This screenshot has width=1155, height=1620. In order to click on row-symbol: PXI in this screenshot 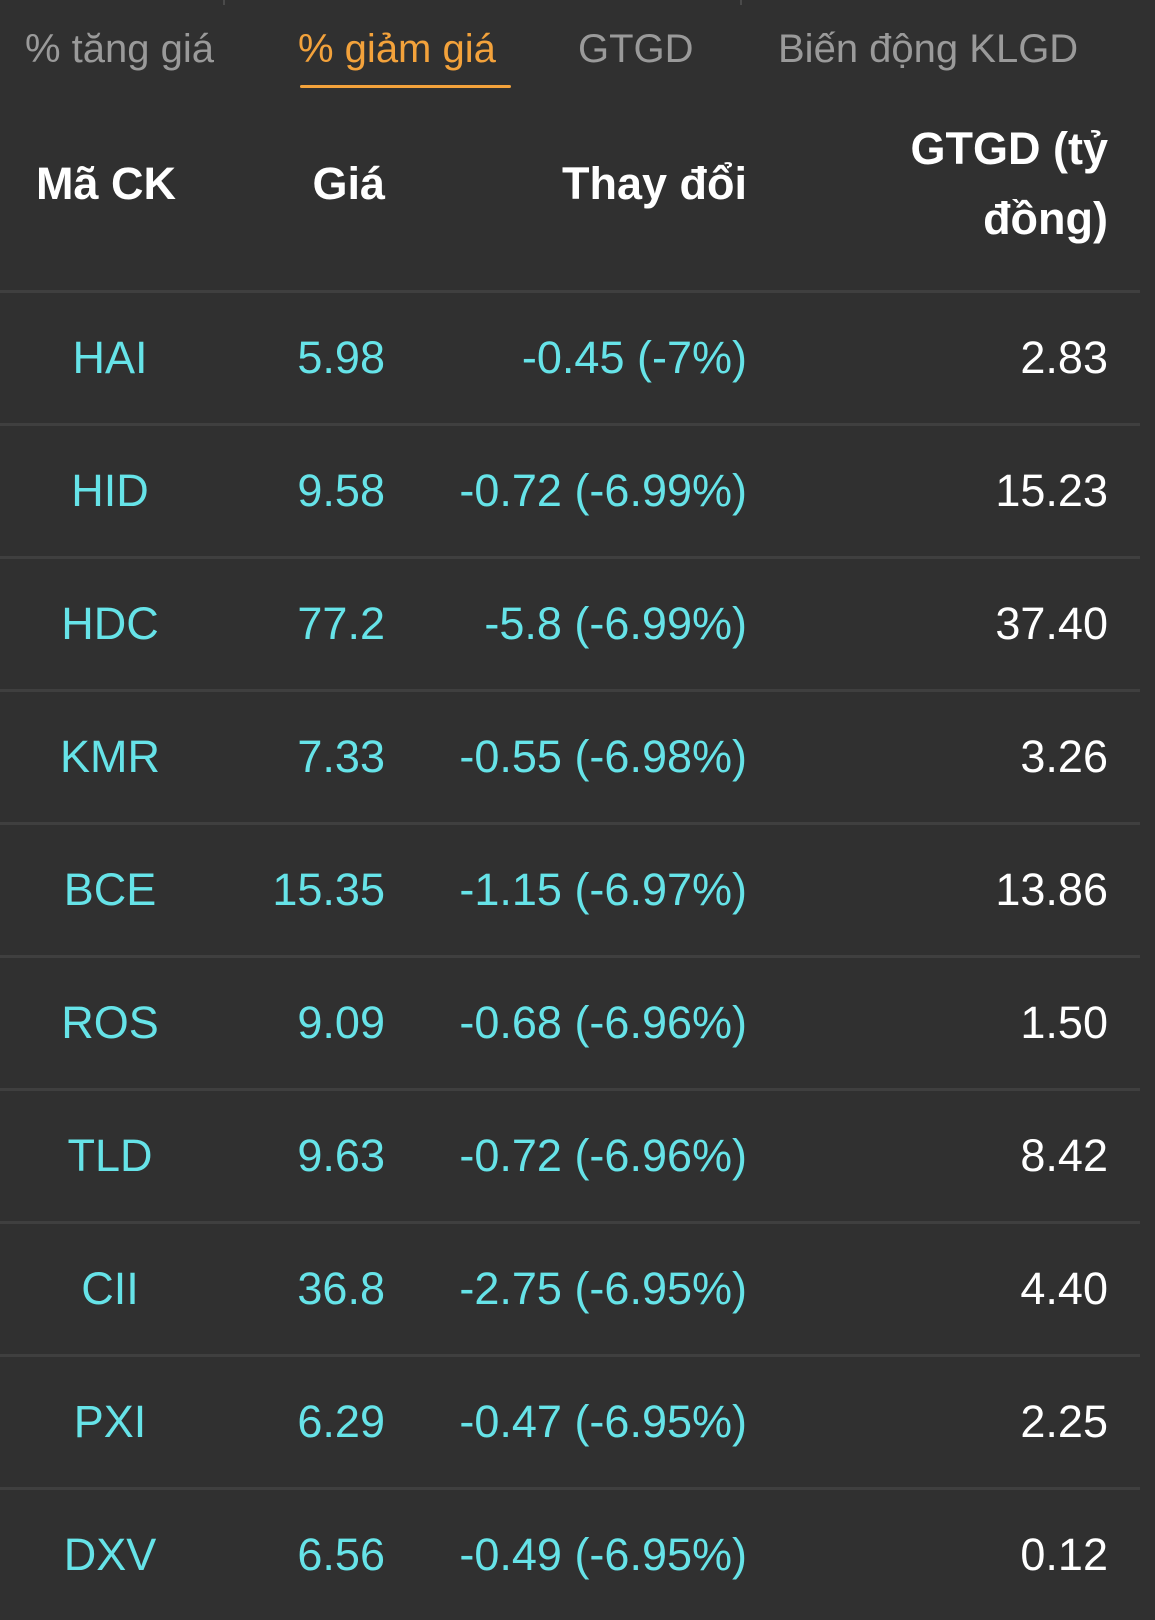, I will do `click(110, 1421)`.